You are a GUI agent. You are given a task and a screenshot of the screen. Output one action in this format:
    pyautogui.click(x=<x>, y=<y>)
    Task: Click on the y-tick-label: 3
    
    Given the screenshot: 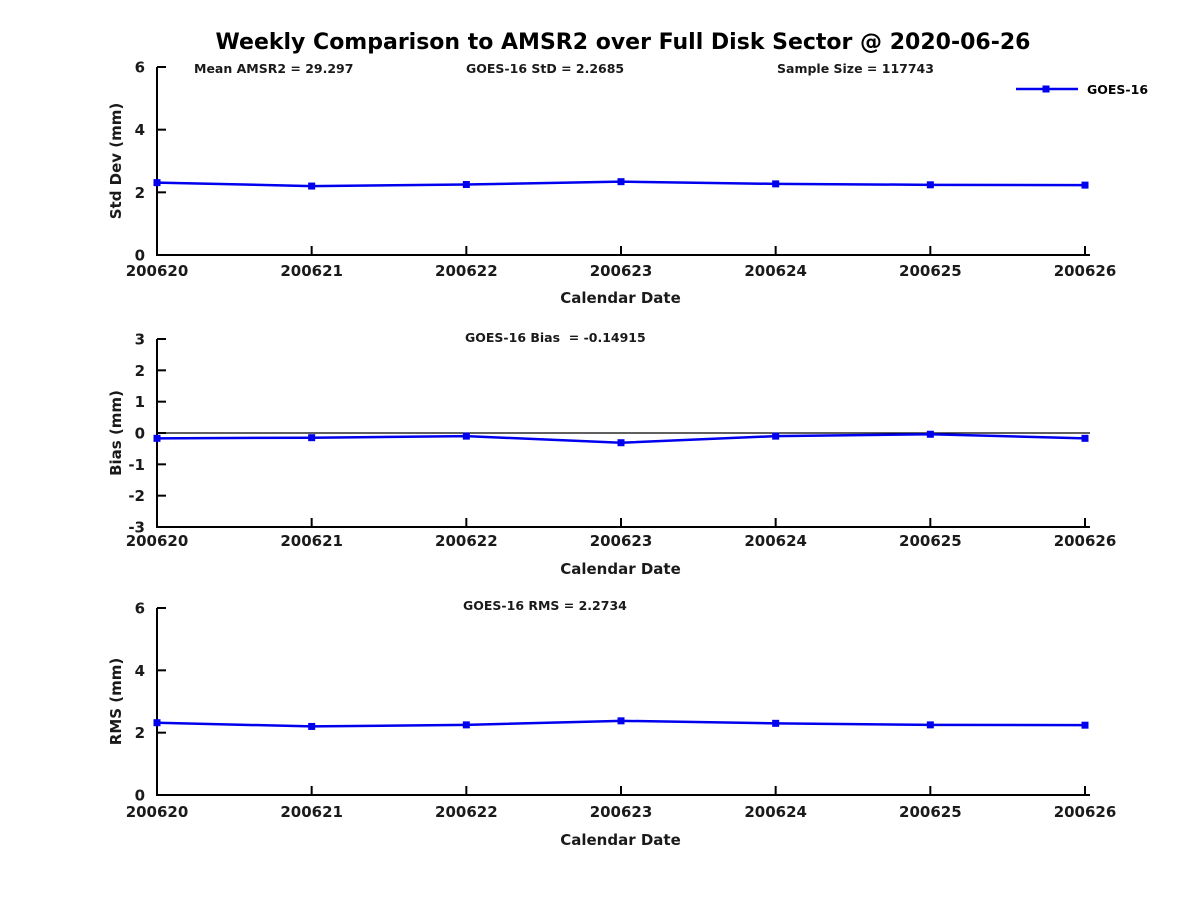 What is the action you would take?
    pyautogui.click(x=140, y=340)
    